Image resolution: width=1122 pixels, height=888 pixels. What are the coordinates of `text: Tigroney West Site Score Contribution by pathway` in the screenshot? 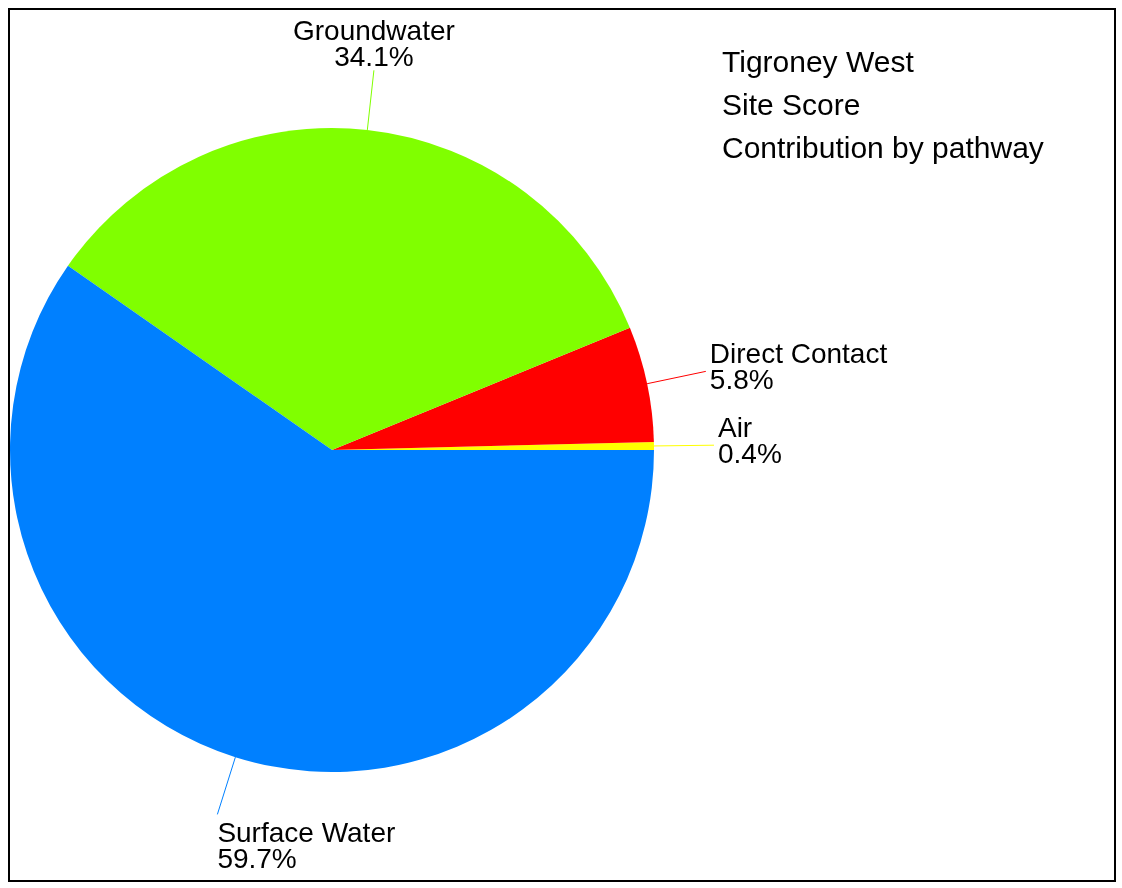 It's located at (883, 105).